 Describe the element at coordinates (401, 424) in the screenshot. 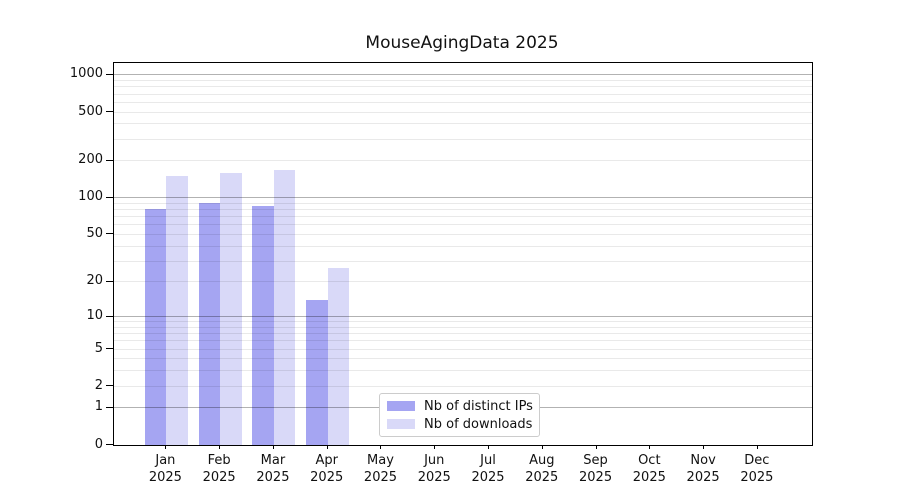

I see `legend-swatch-downloads` at that location.